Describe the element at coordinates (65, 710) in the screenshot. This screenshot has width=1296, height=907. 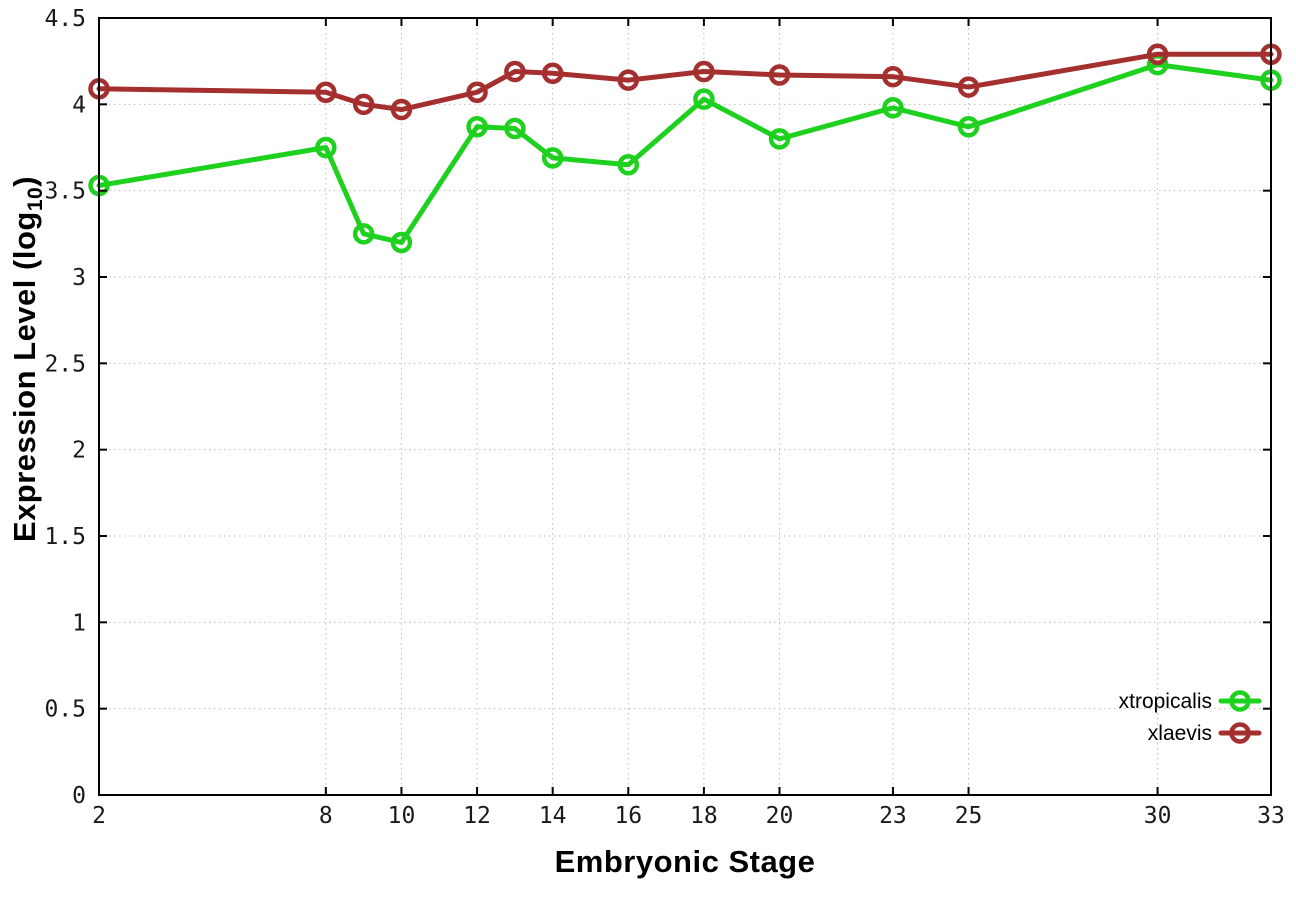
I see `y-tick-label-0.5: 0.5` at that location.